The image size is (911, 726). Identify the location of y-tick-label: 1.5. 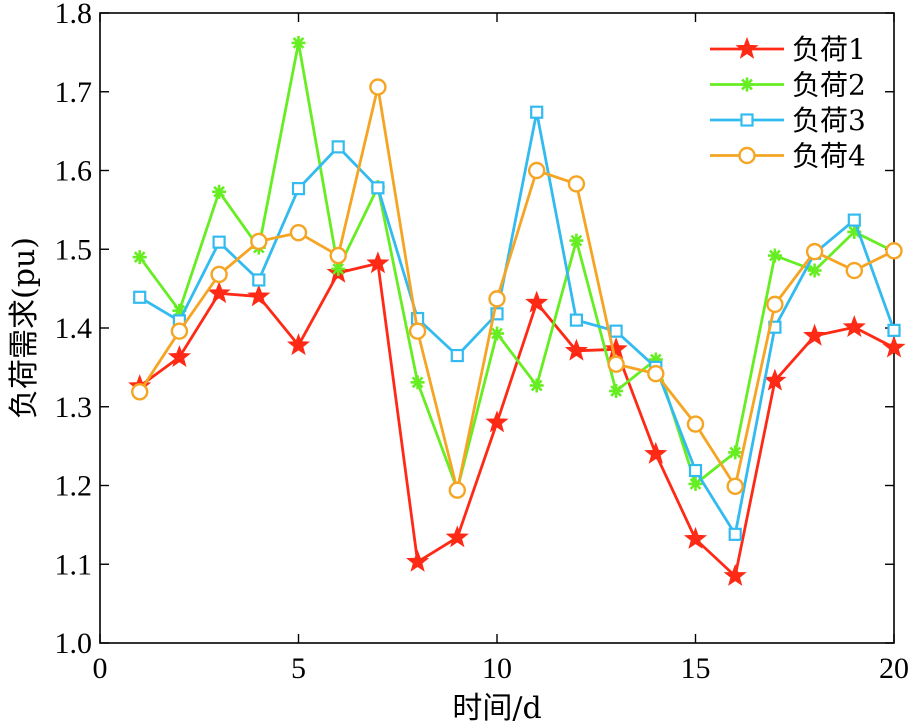
(74, 249).